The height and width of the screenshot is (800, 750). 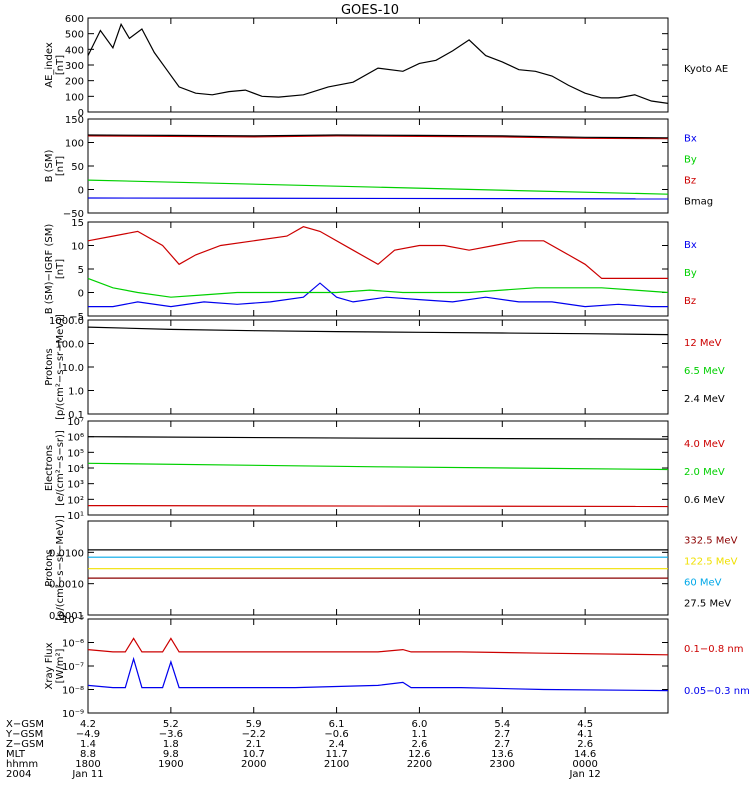 I want to click on legend-label: 27.5 MeV, so click(x=707, y=604).